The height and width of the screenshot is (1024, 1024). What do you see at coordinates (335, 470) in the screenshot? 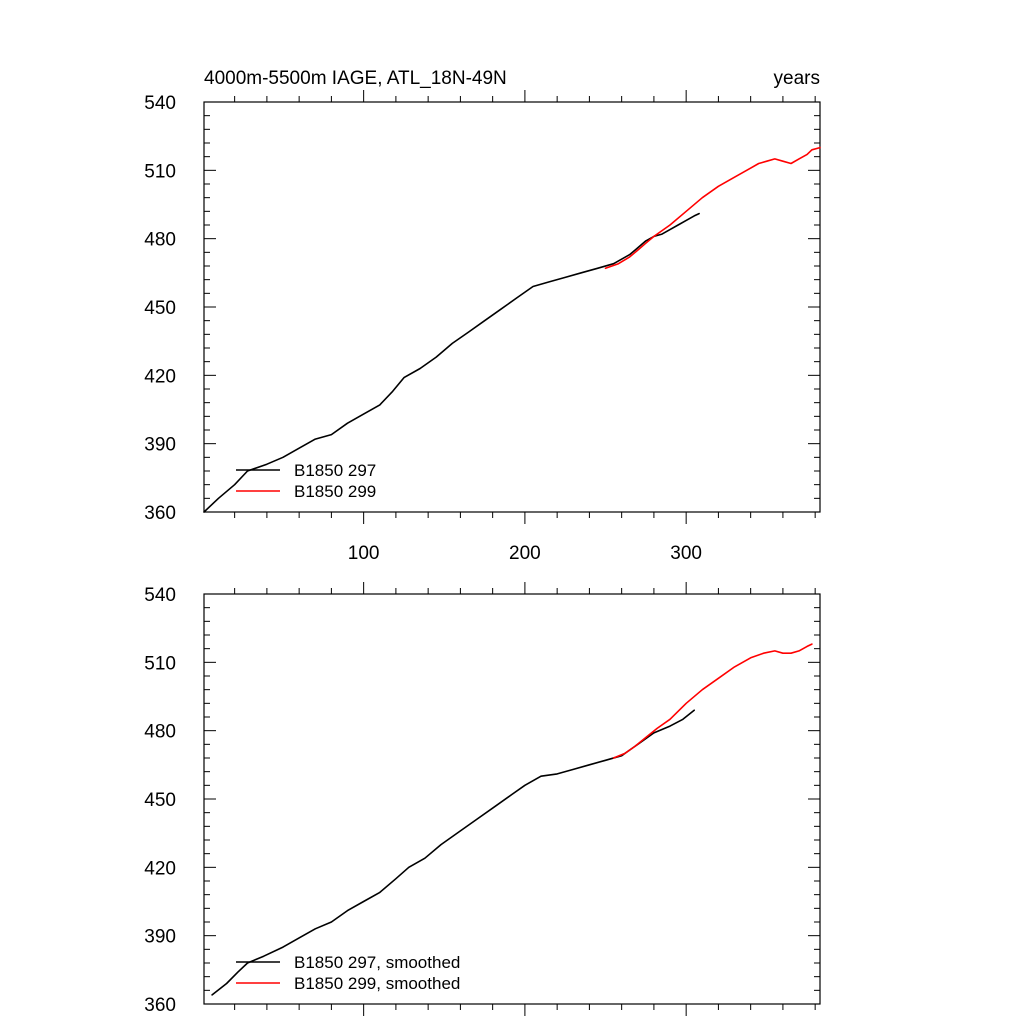
I see `legend-label-series-1: B1850 297` at bounding box center [335, 470].